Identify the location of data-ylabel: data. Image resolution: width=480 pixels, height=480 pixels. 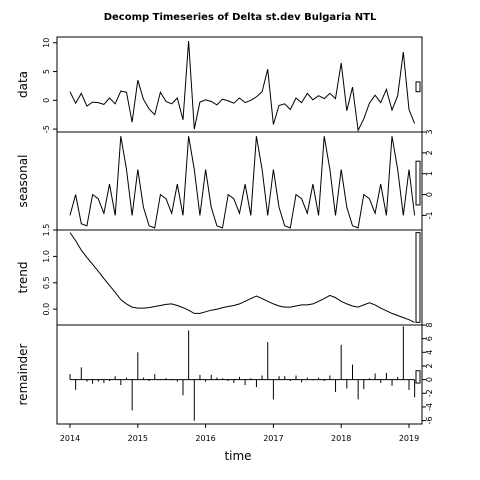
(23, 84).